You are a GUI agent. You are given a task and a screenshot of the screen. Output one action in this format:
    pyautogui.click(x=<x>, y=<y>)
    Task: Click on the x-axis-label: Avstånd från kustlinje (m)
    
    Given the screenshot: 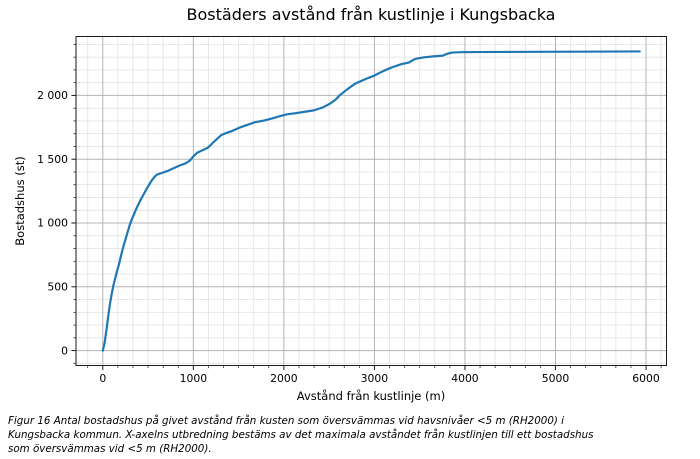 What is the action you would take?
    pyautogui.click(x=371, y=396)
    